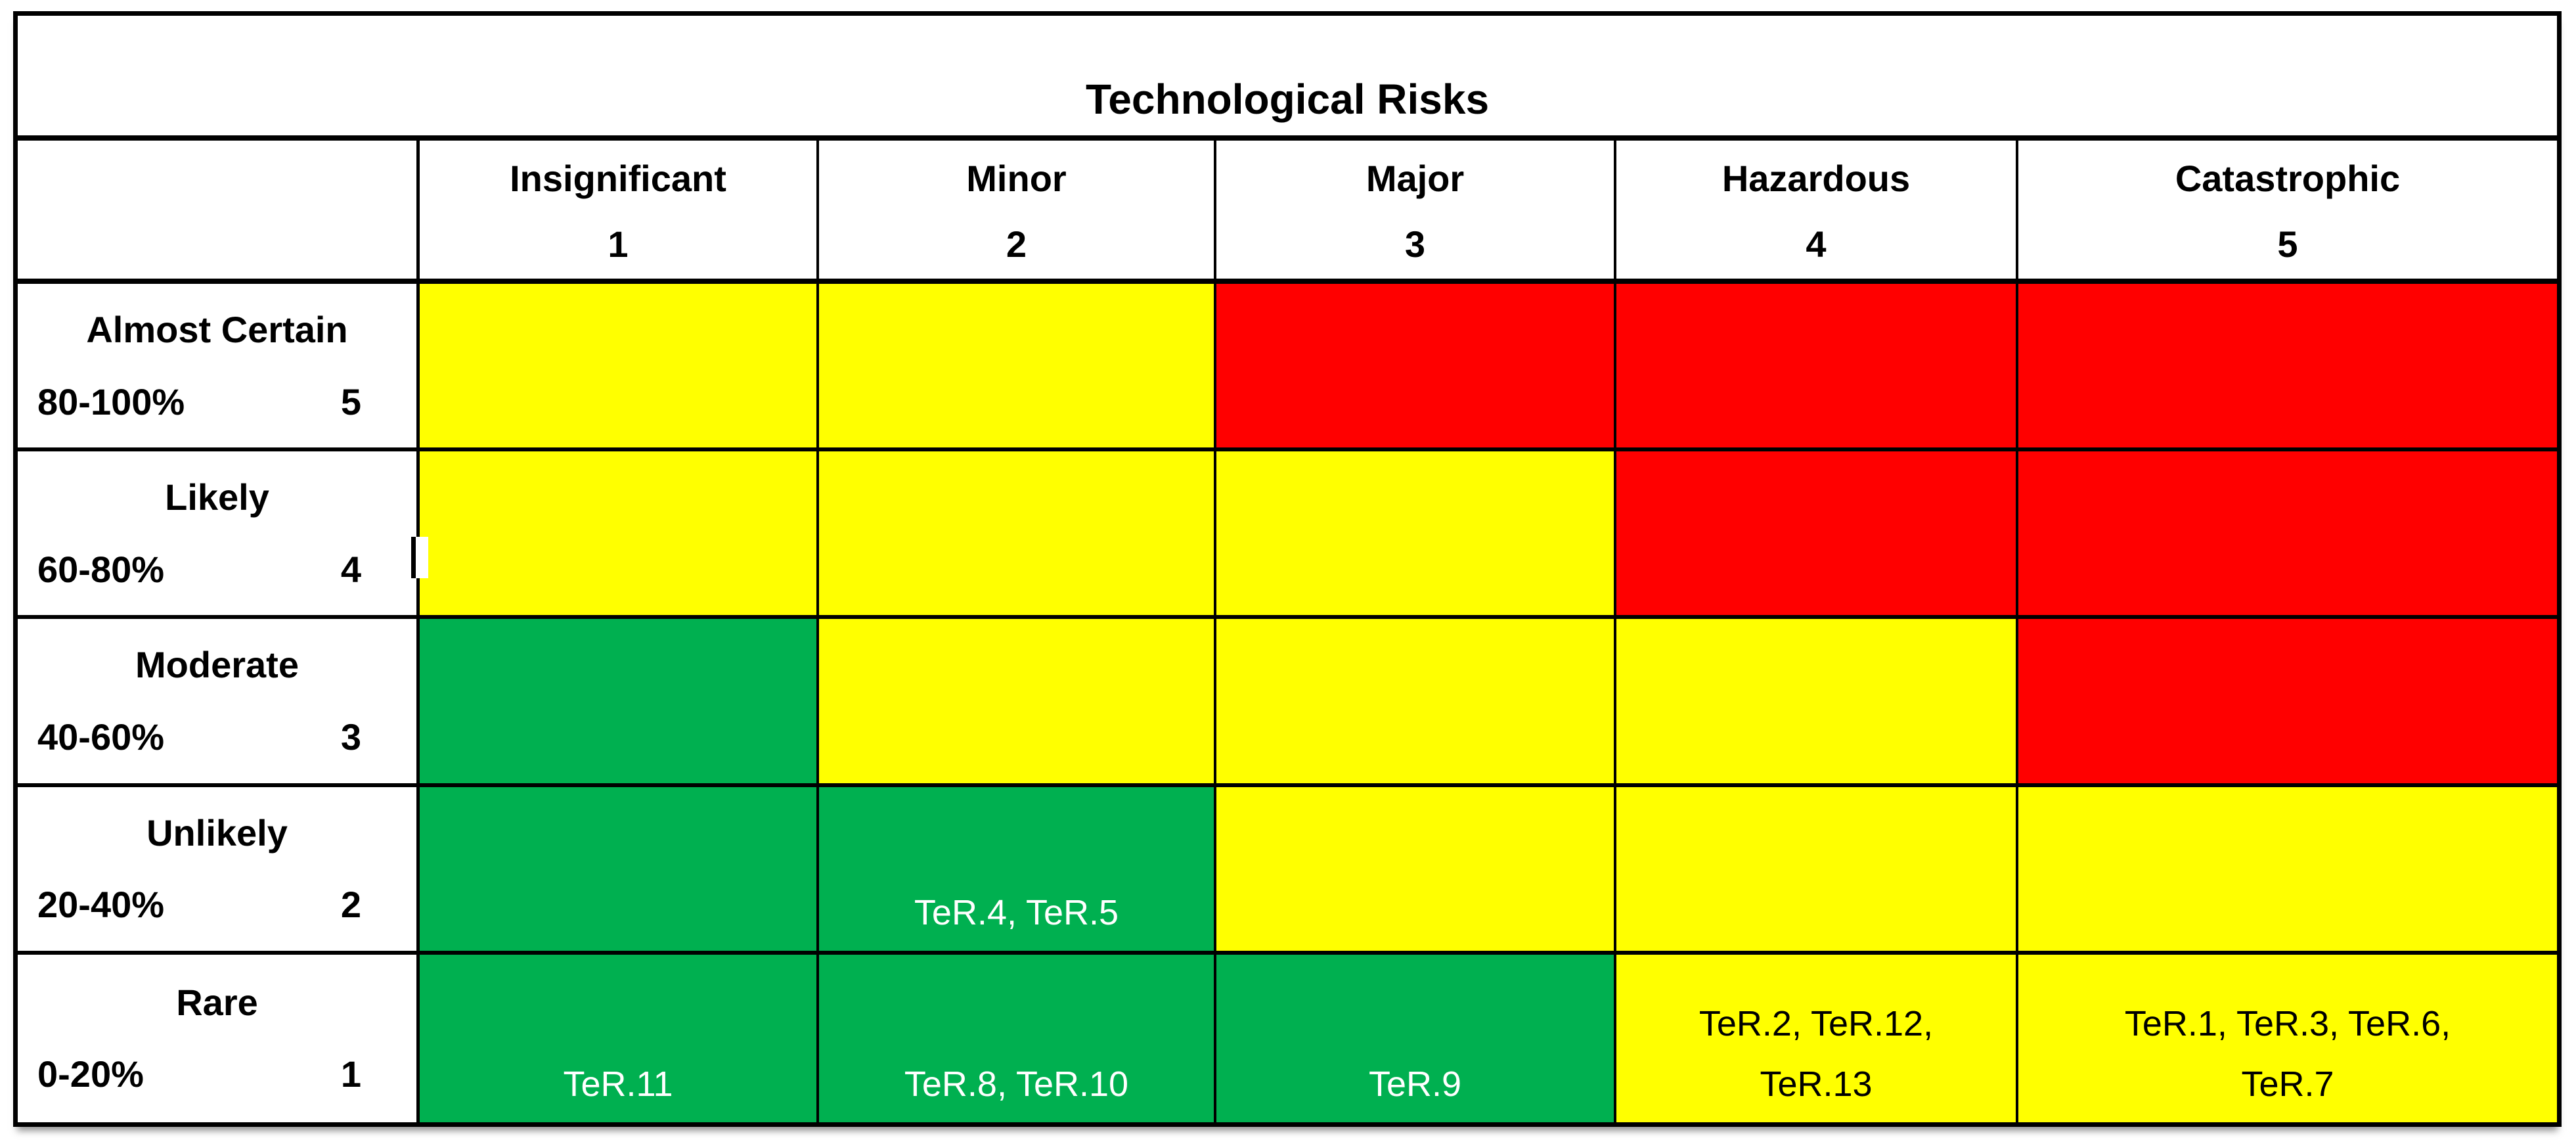  I want to click on corner-cell, so click(219, 212).